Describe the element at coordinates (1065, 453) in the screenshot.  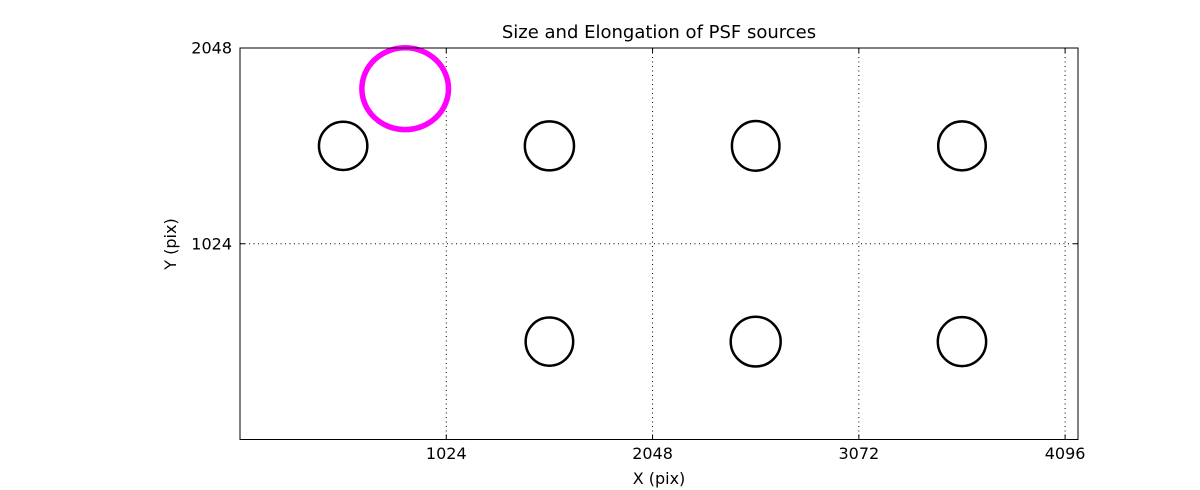
I see `x-tick-label: 4096` at that location.